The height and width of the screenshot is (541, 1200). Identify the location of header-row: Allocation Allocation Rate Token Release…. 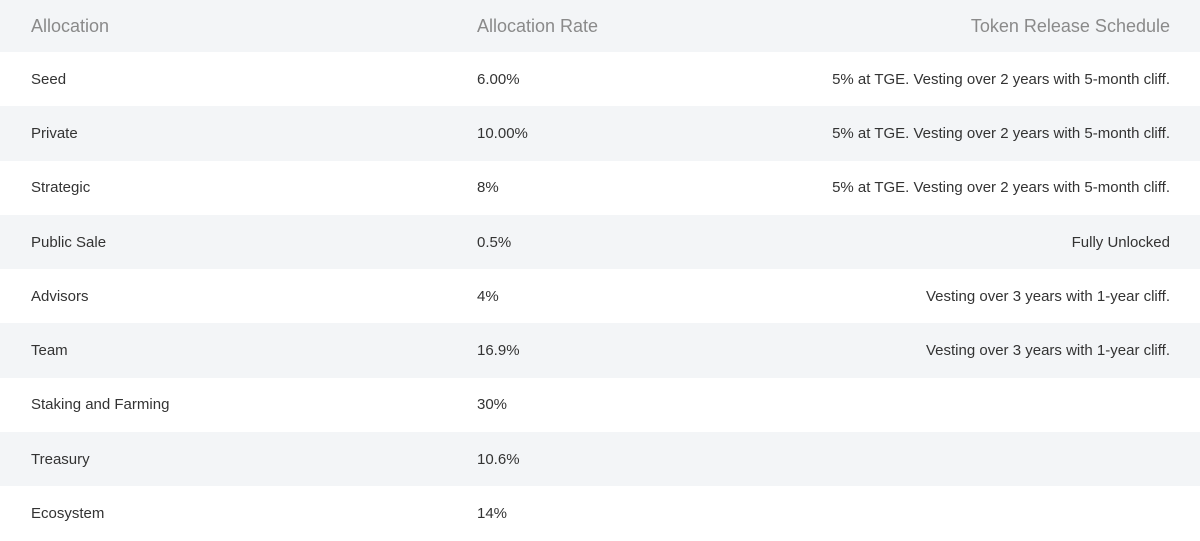
(600, 26).